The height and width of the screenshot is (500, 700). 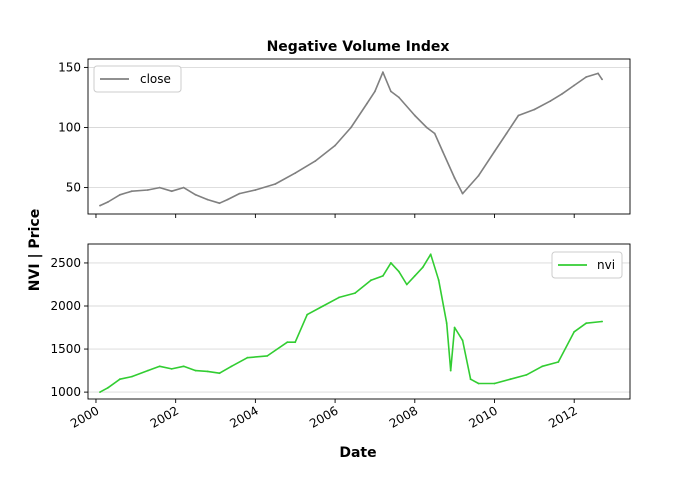 What do you see at coordinates (587, 265) in the screenshot?
I see `nvi-legend: nvi` at bounding box center [587, 265].